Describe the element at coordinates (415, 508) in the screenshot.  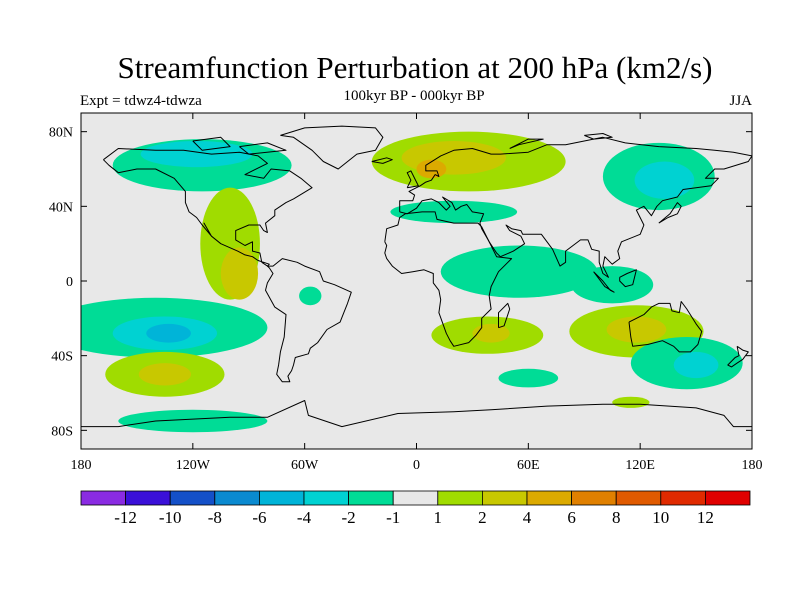
I see `colorbar: -12 -10 -8 -6 -4 -2 -1 1 2 4 6 8 10 12` at that location.